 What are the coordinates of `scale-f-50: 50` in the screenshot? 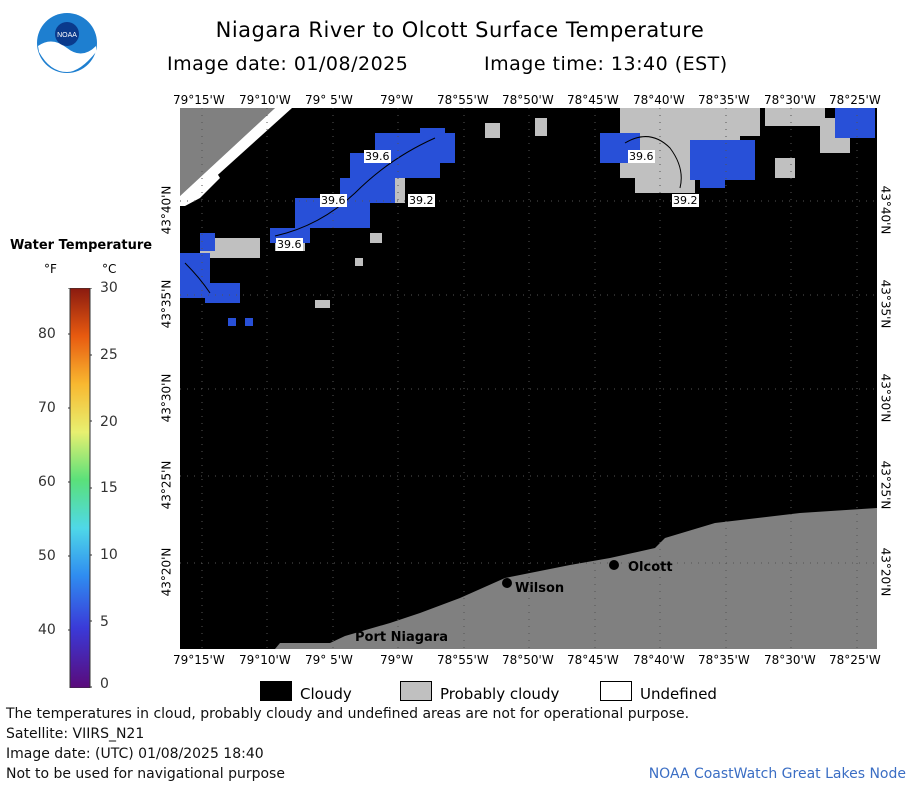 It's located at (47, 556).